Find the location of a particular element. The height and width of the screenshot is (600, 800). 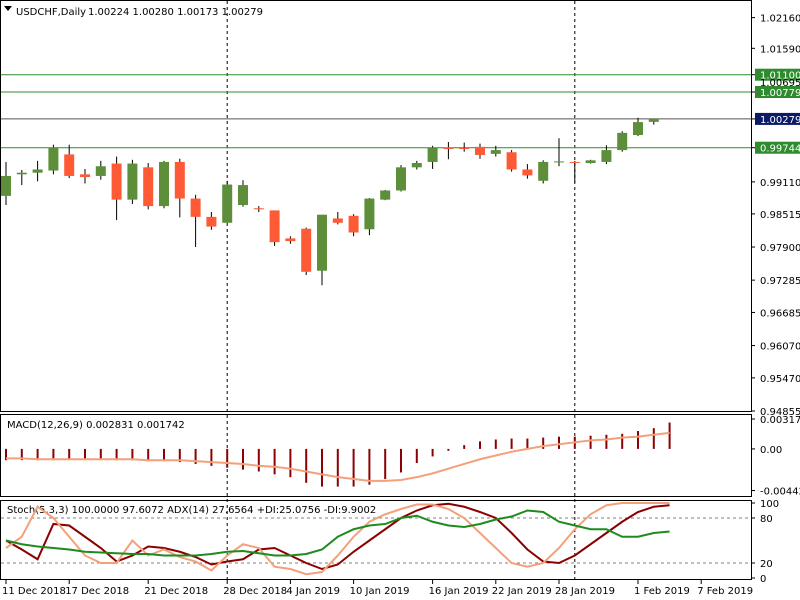

y-tick-label: 0.96070 is located at coordinates (780, 347).